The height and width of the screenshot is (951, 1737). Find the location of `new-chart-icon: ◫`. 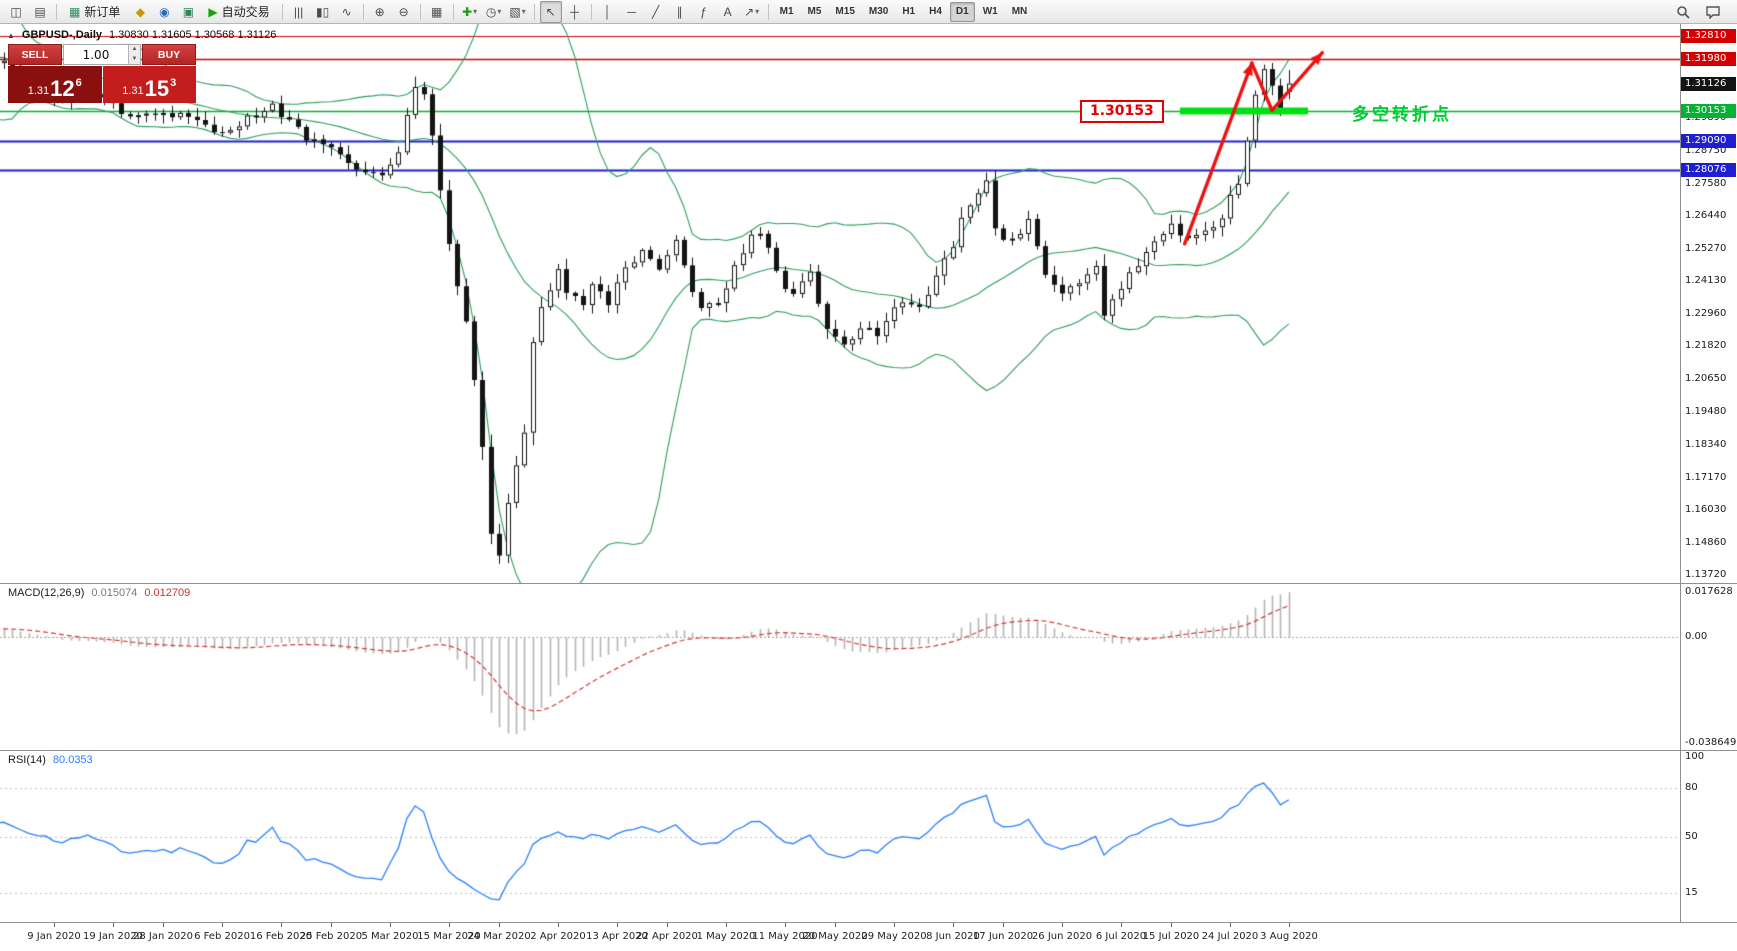

new-chart-icon: ◫ is located at coordinates (16, 12).